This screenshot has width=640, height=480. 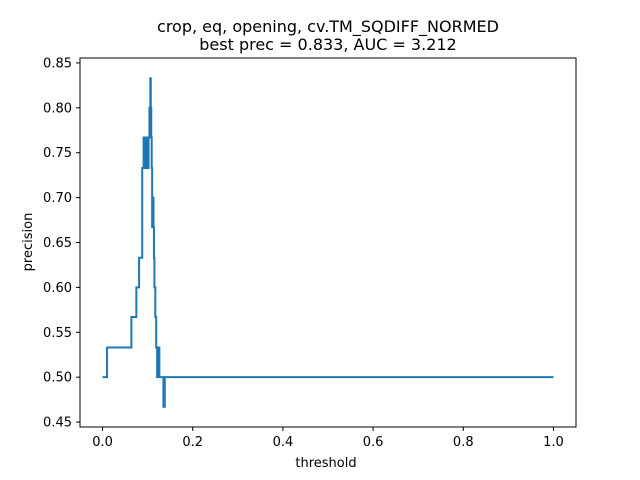 What do you see at coordinates (57, 63) in the screenshot?
I see `y-tick-label: 0.85` at bounding box center [57, 63].